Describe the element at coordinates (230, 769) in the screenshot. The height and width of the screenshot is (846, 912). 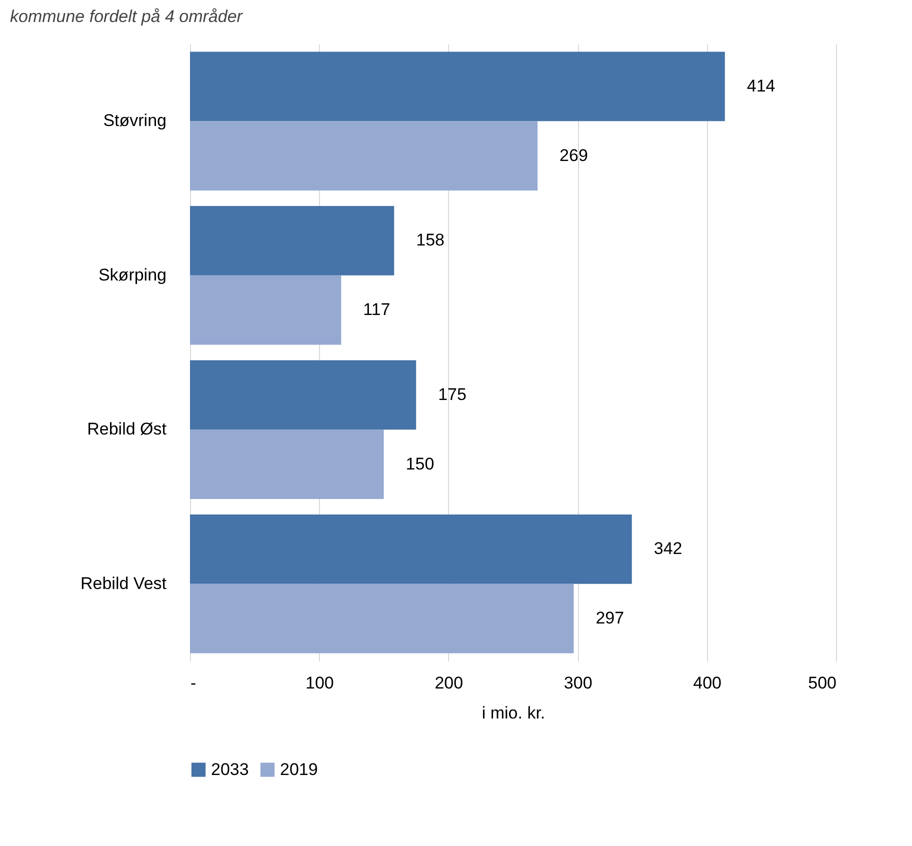
I see `legend-label: 2033` at that location.